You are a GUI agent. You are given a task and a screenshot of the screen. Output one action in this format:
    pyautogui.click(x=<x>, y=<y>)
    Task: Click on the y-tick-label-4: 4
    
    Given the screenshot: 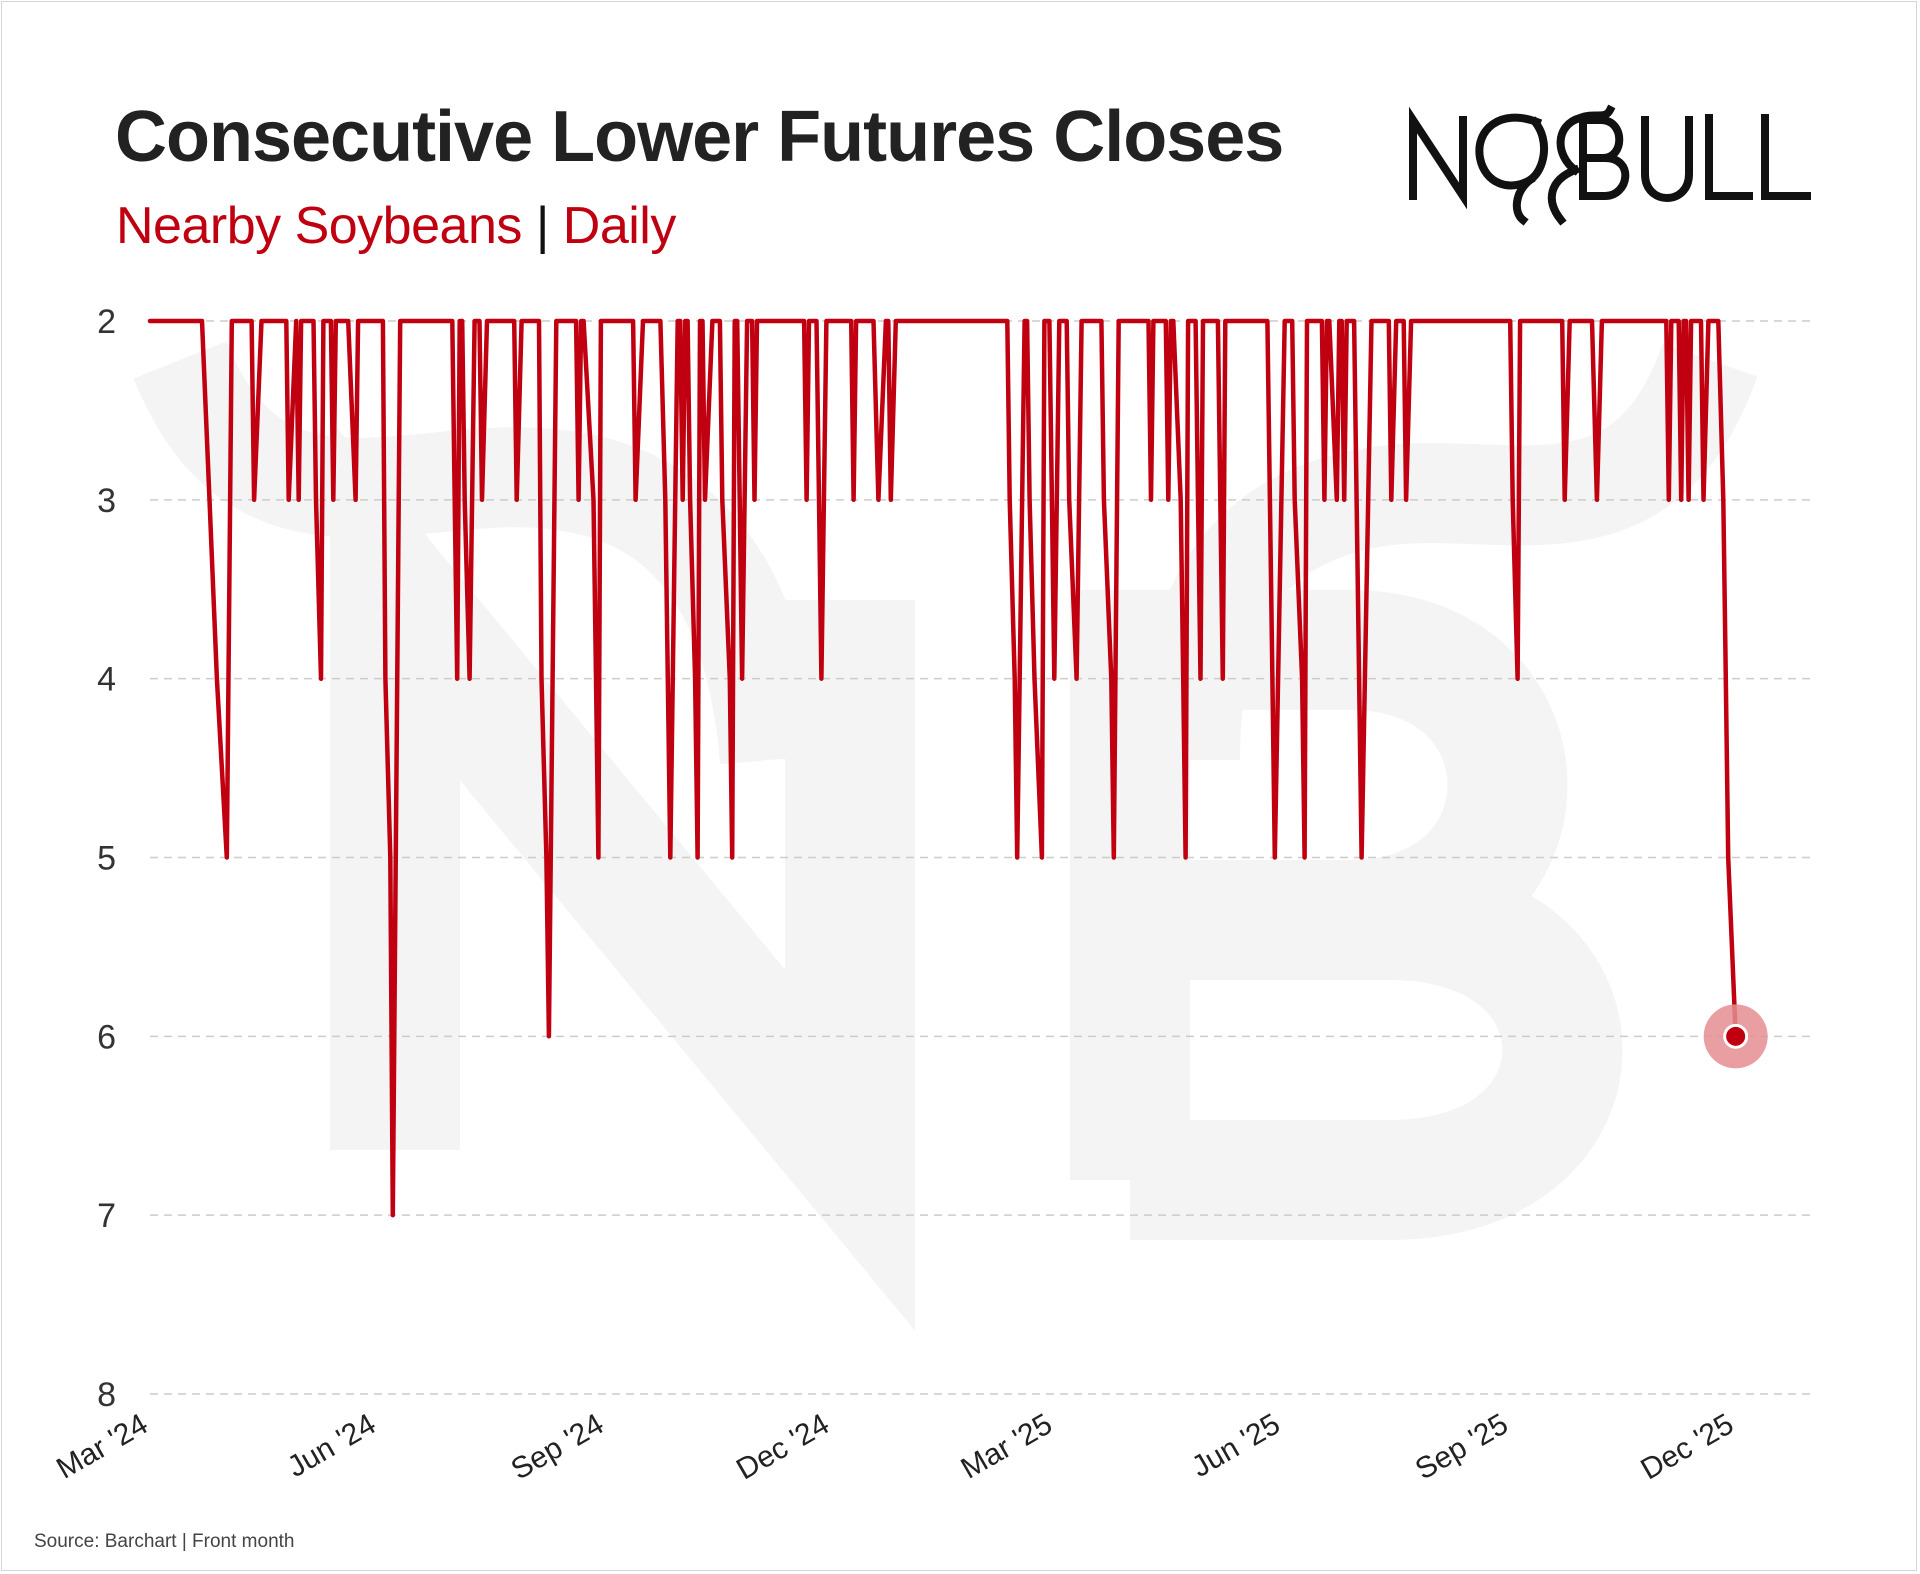 What is the action you would take?
    pyautogui.click(x=106, y=680)
    